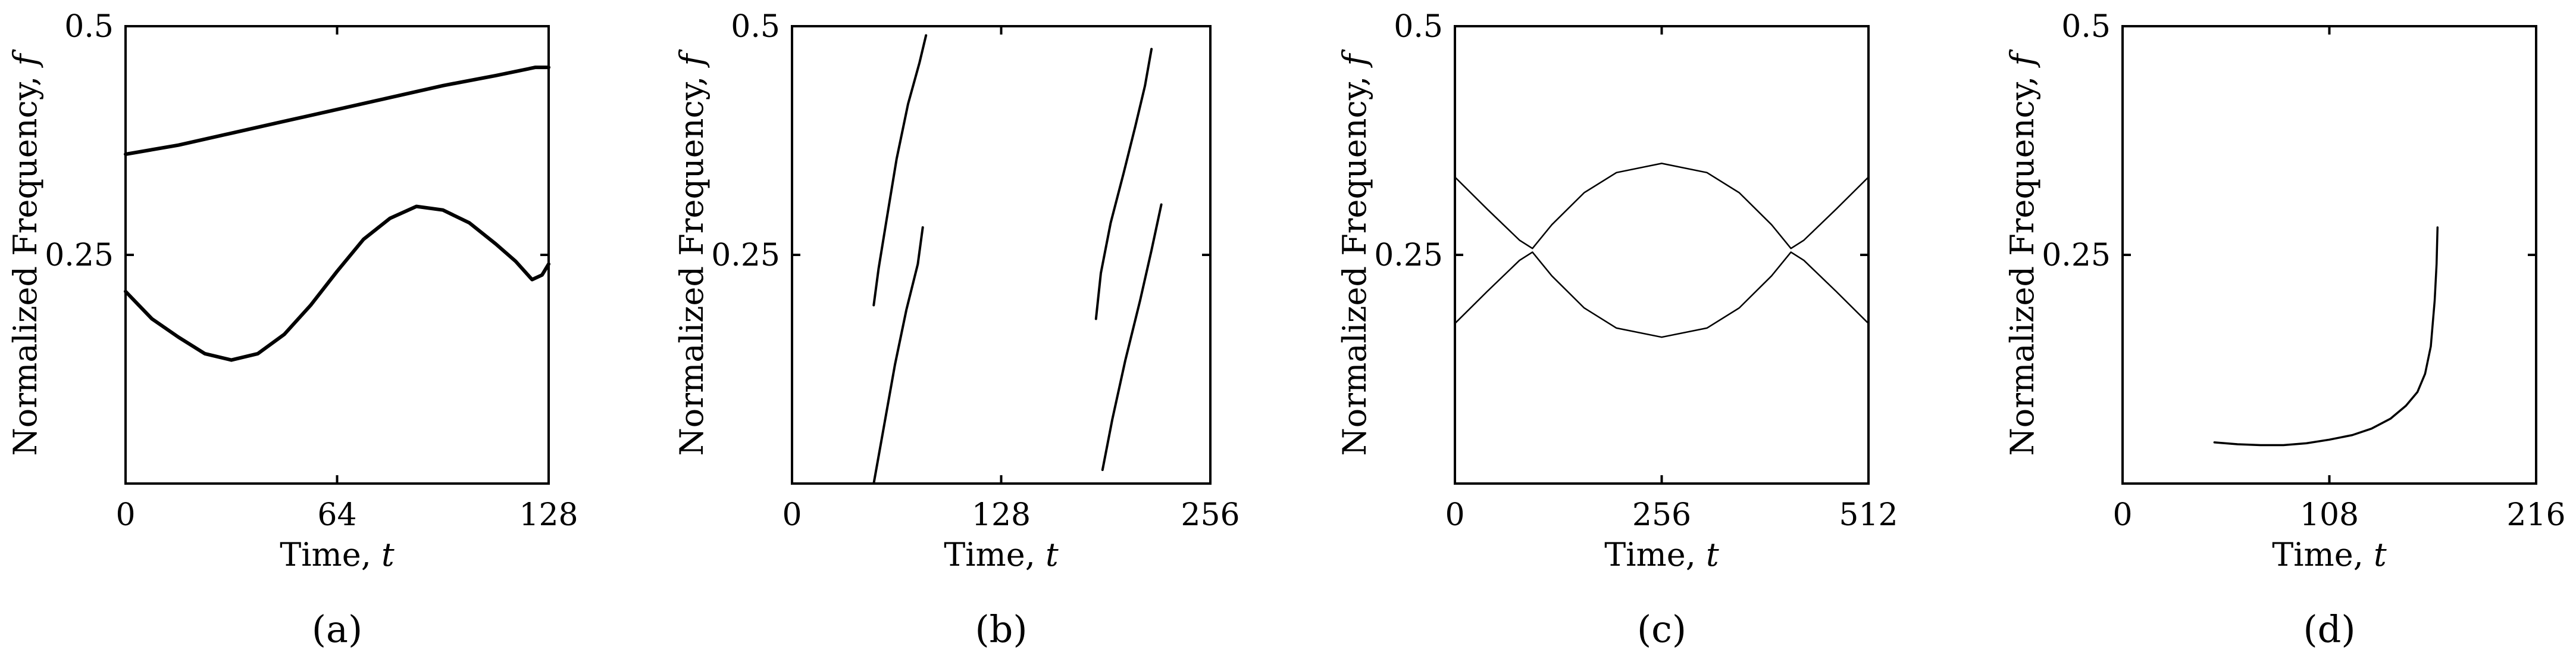  What do you see at coordinates (2535, 515) in the screenshot?
I see `x-tick-label: 216` at bounding box center [2535, 515].